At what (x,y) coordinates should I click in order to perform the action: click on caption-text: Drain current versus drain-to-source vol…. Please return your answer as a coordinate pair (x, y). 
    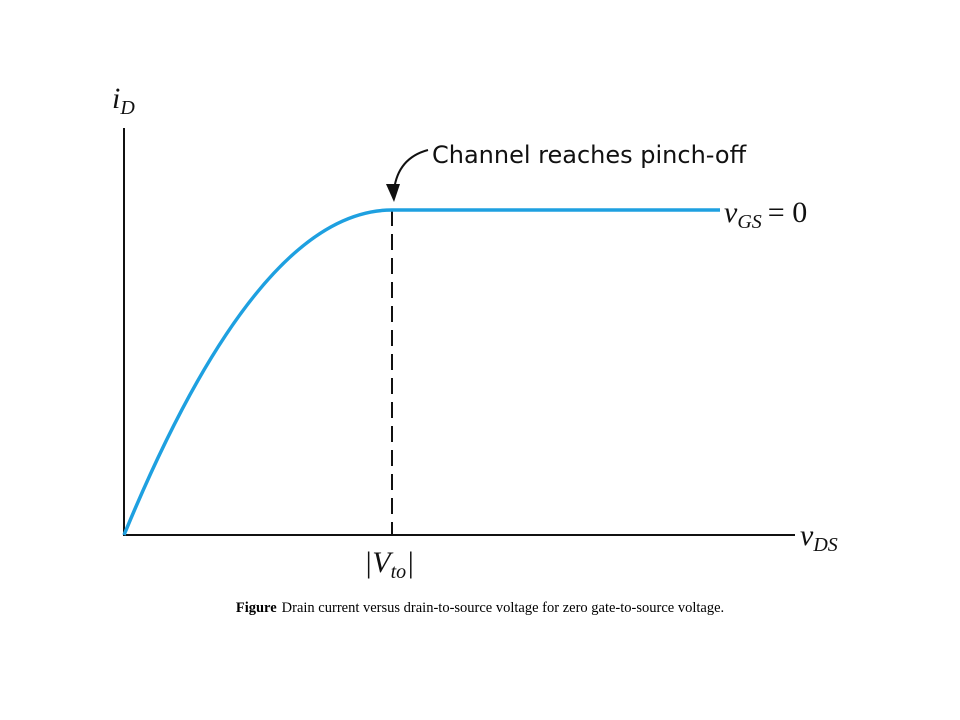
    Looking at the image, I should click on (503, 608).